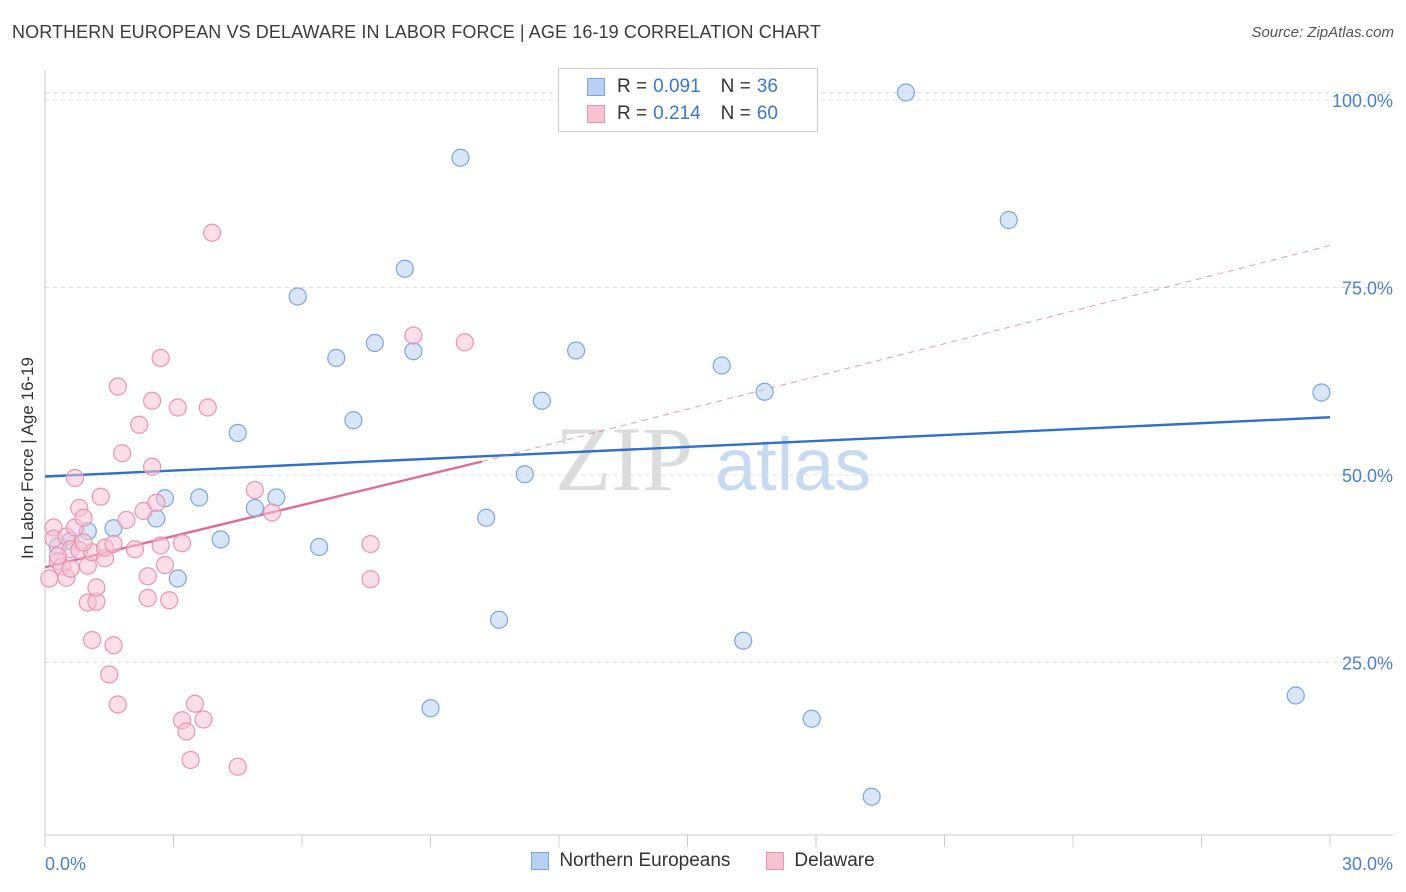 This screenshot has height=892, width=1406. Describe the element at coordinates (767, 86) in the screenshot. I see `legend-n-value: 36` at that location.